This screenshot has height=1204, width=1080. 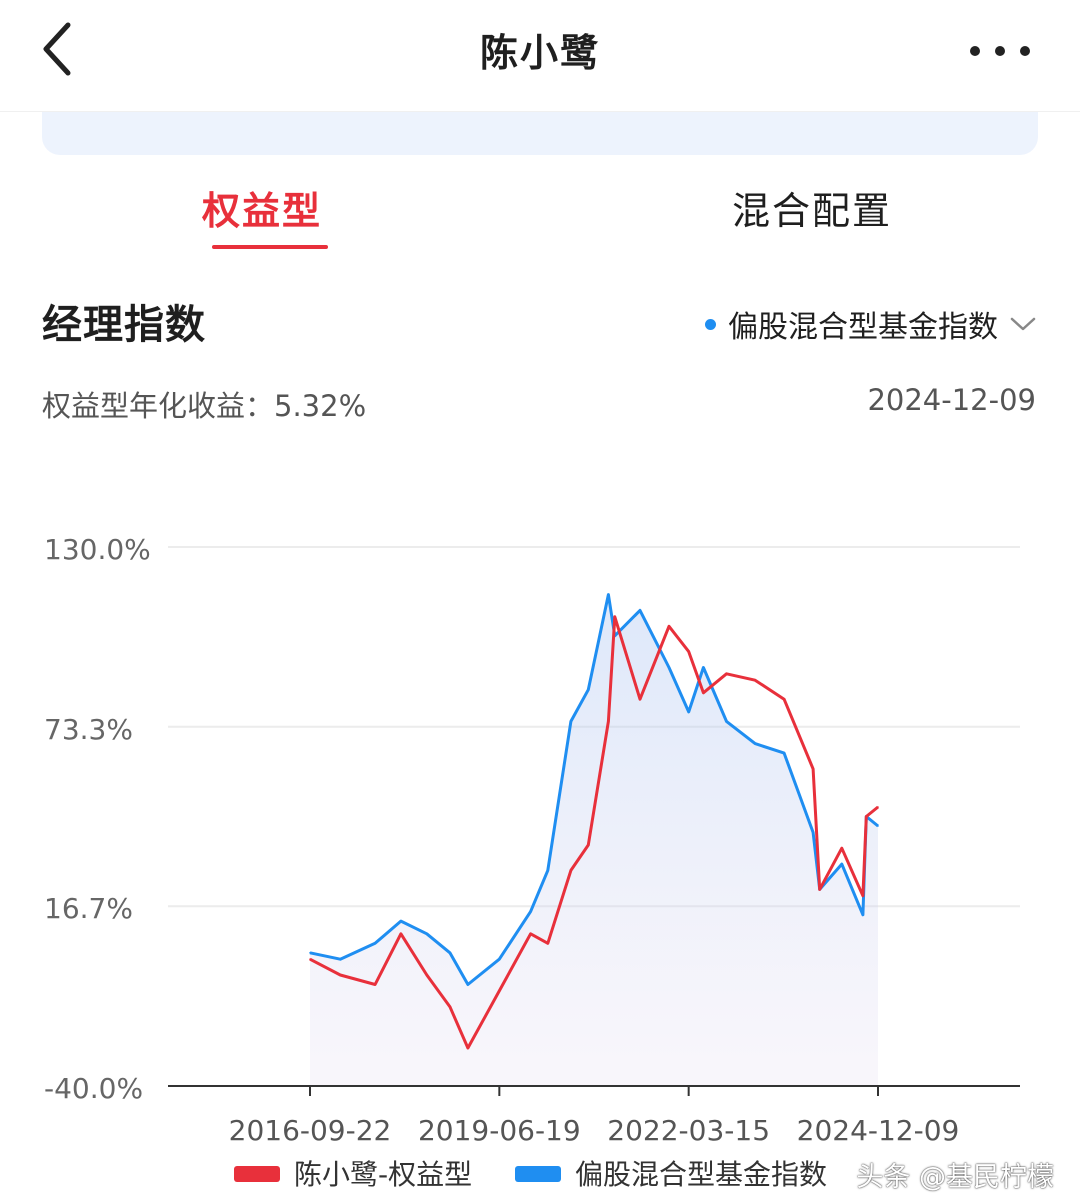 I want to click on chevron-down-icon, so click(x=1023, y=324).